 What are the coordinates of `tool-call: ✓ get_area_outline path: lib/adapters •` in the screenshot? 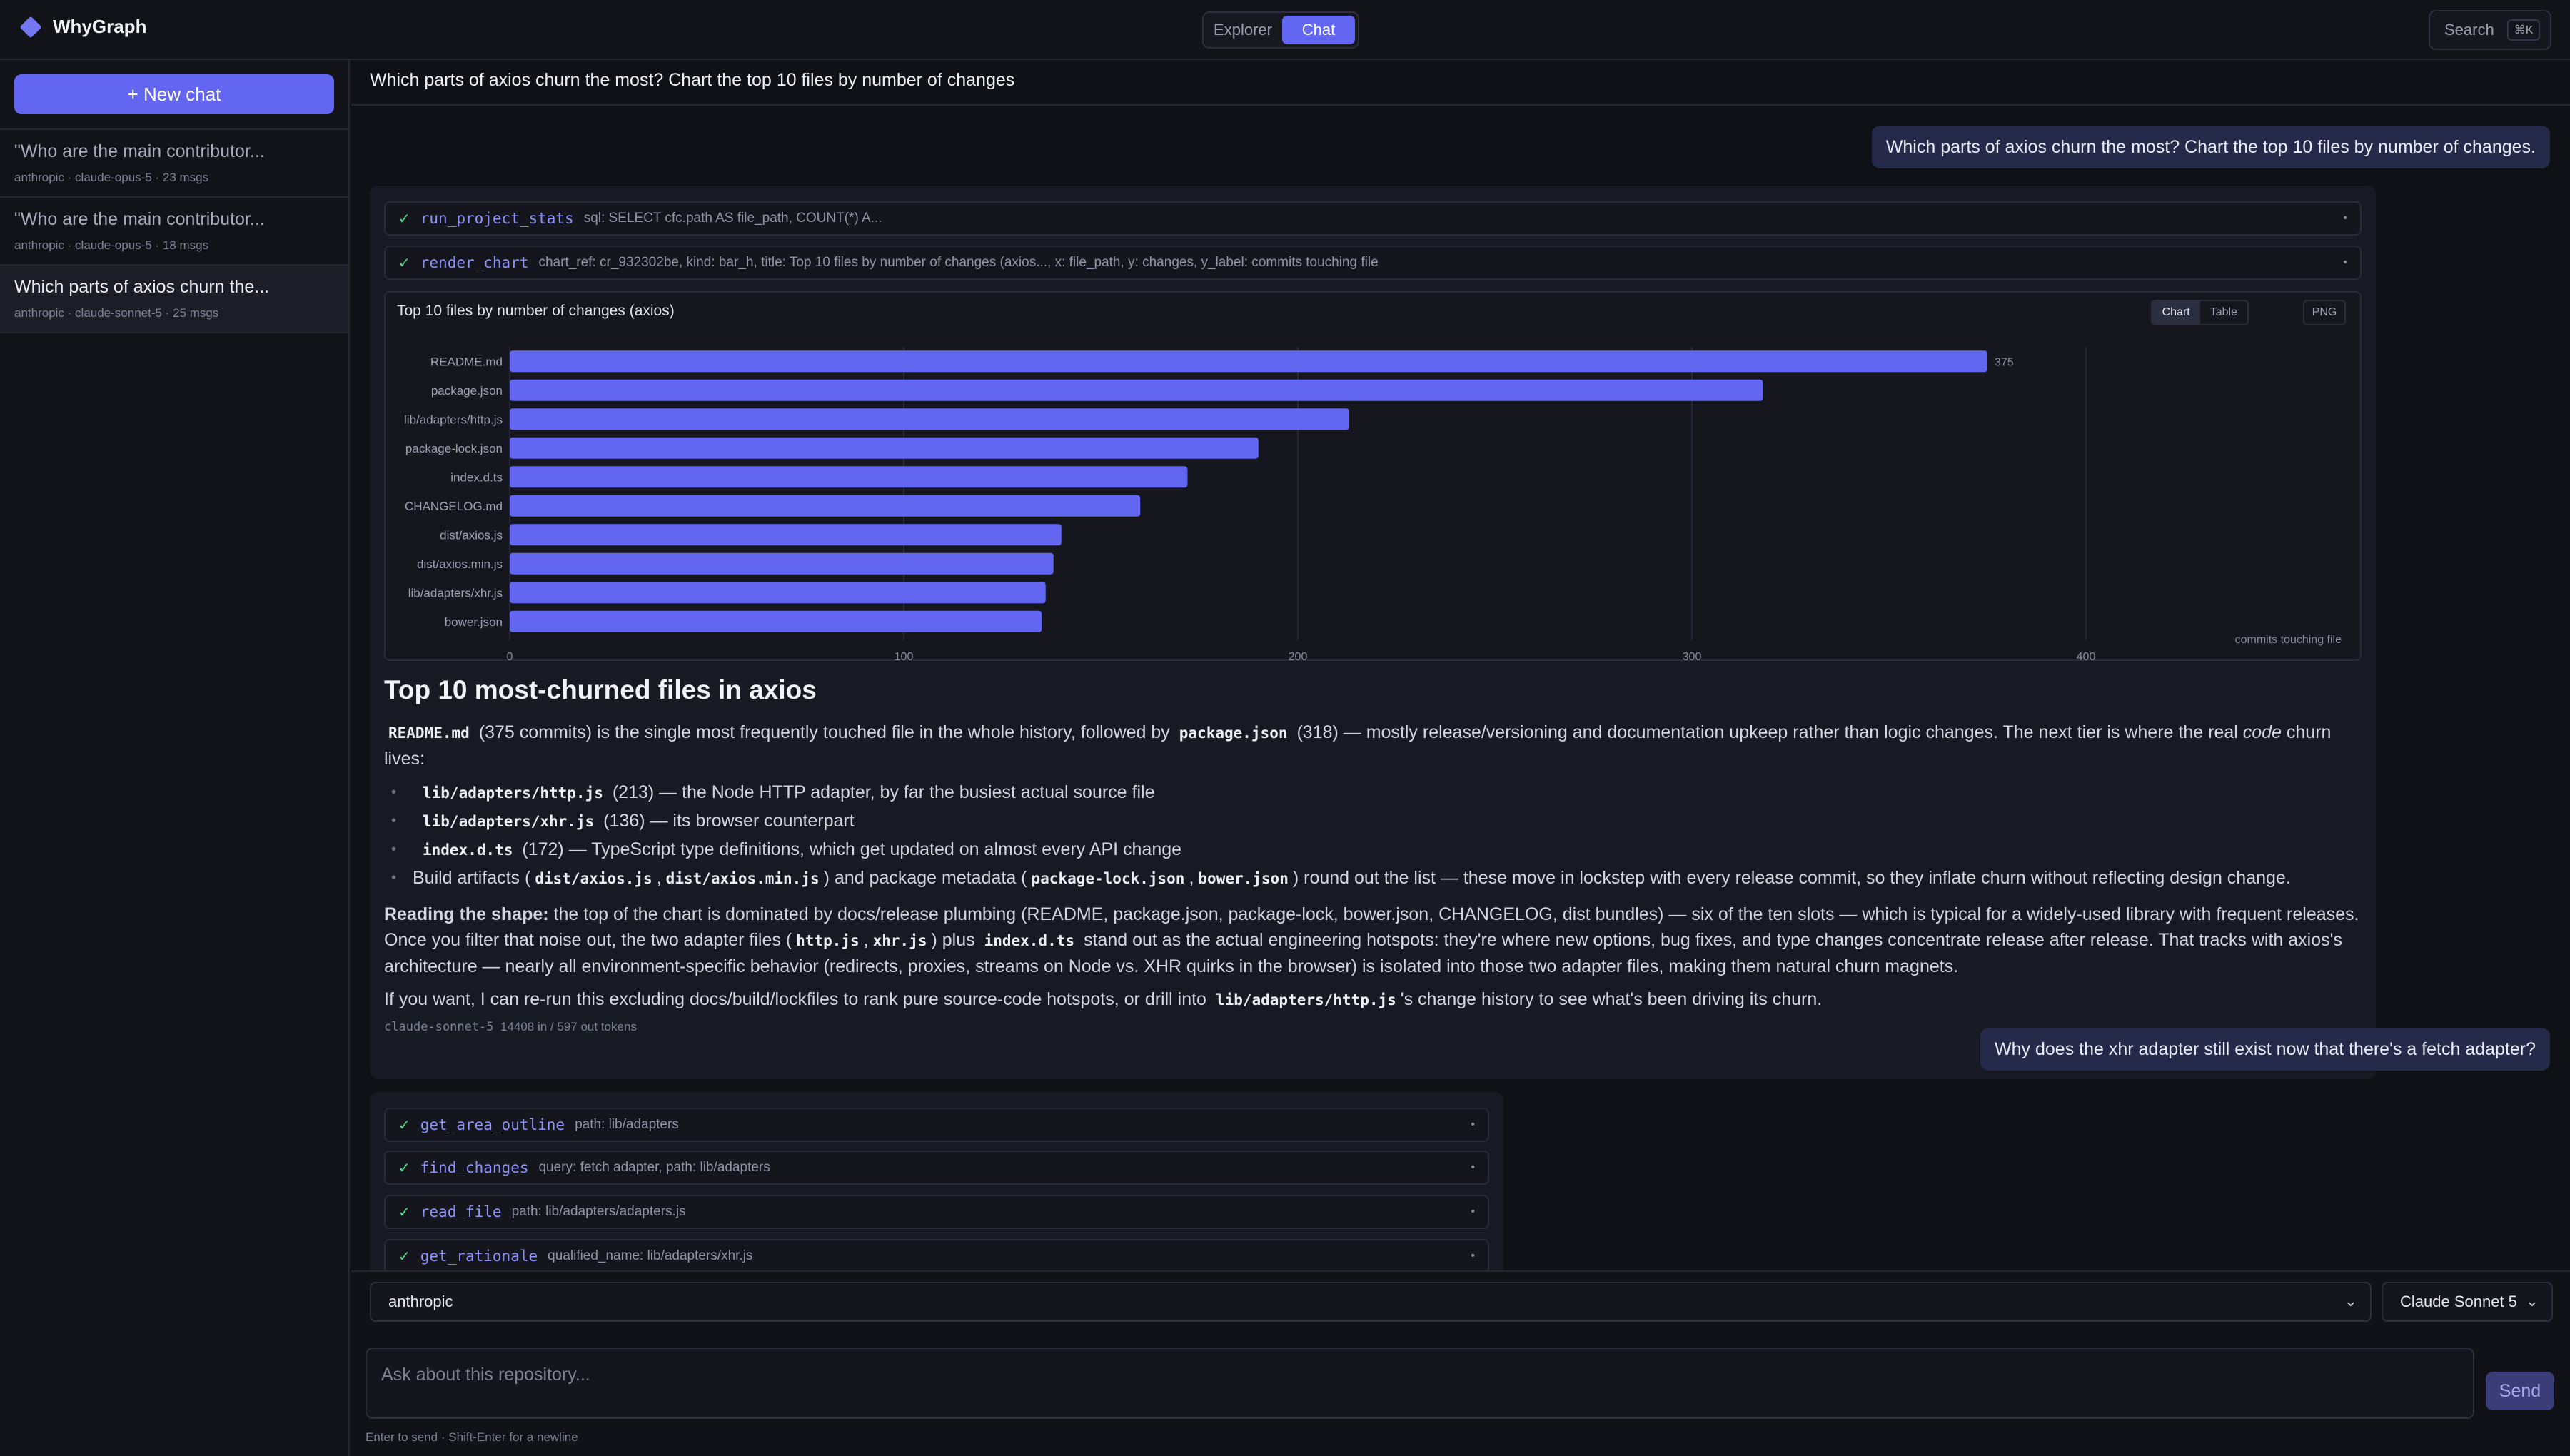 It's located at (936, 1125).